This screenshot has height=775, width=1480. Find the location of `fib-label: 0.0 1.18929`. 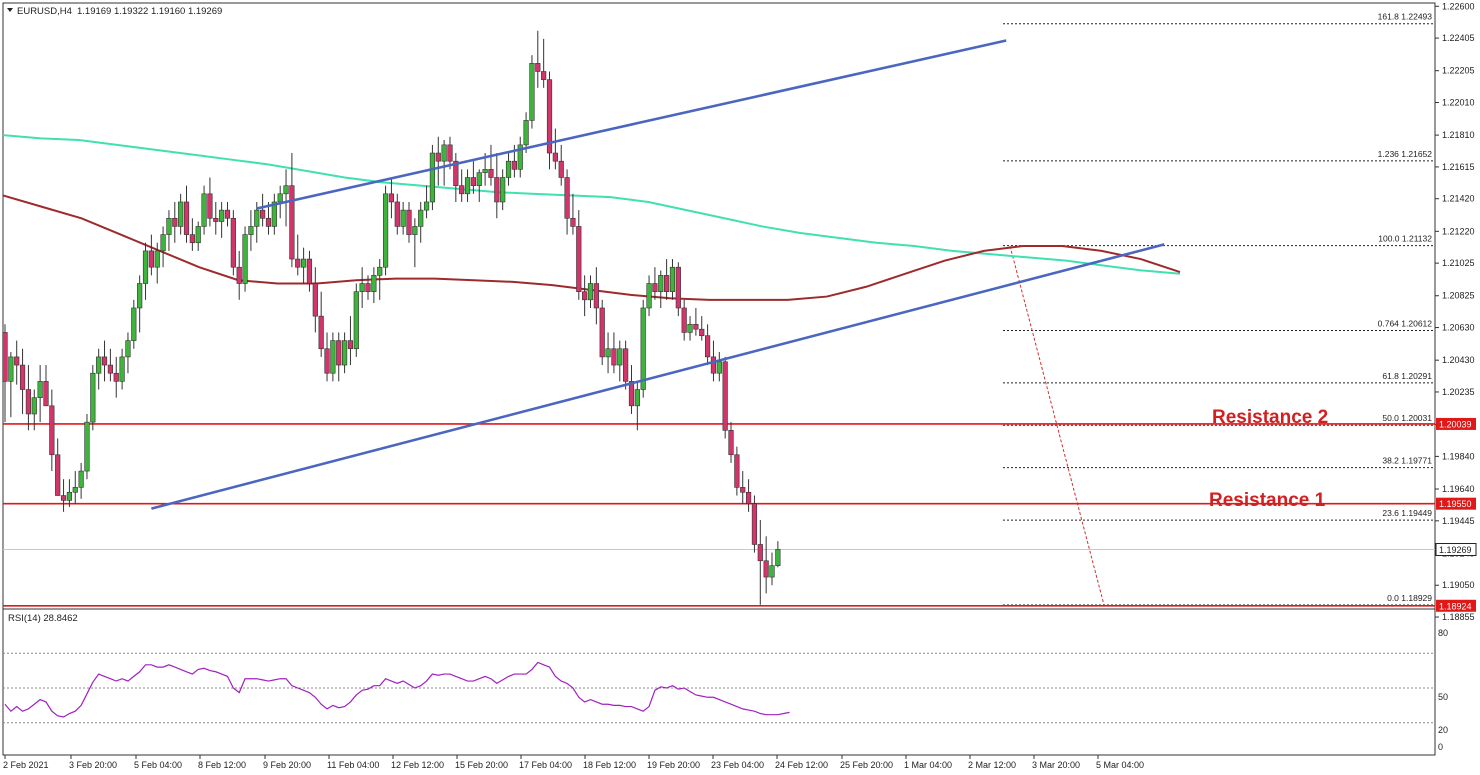

fib-label: 0.0 1.18929 is located at coordinates (1409, 598).